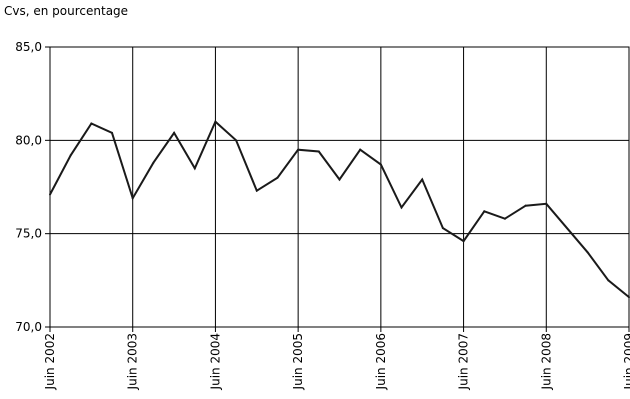  Describe the element at coordinates (464, 361) in the screenshot. I see `x-tick-label: Juin 2007` at that location.